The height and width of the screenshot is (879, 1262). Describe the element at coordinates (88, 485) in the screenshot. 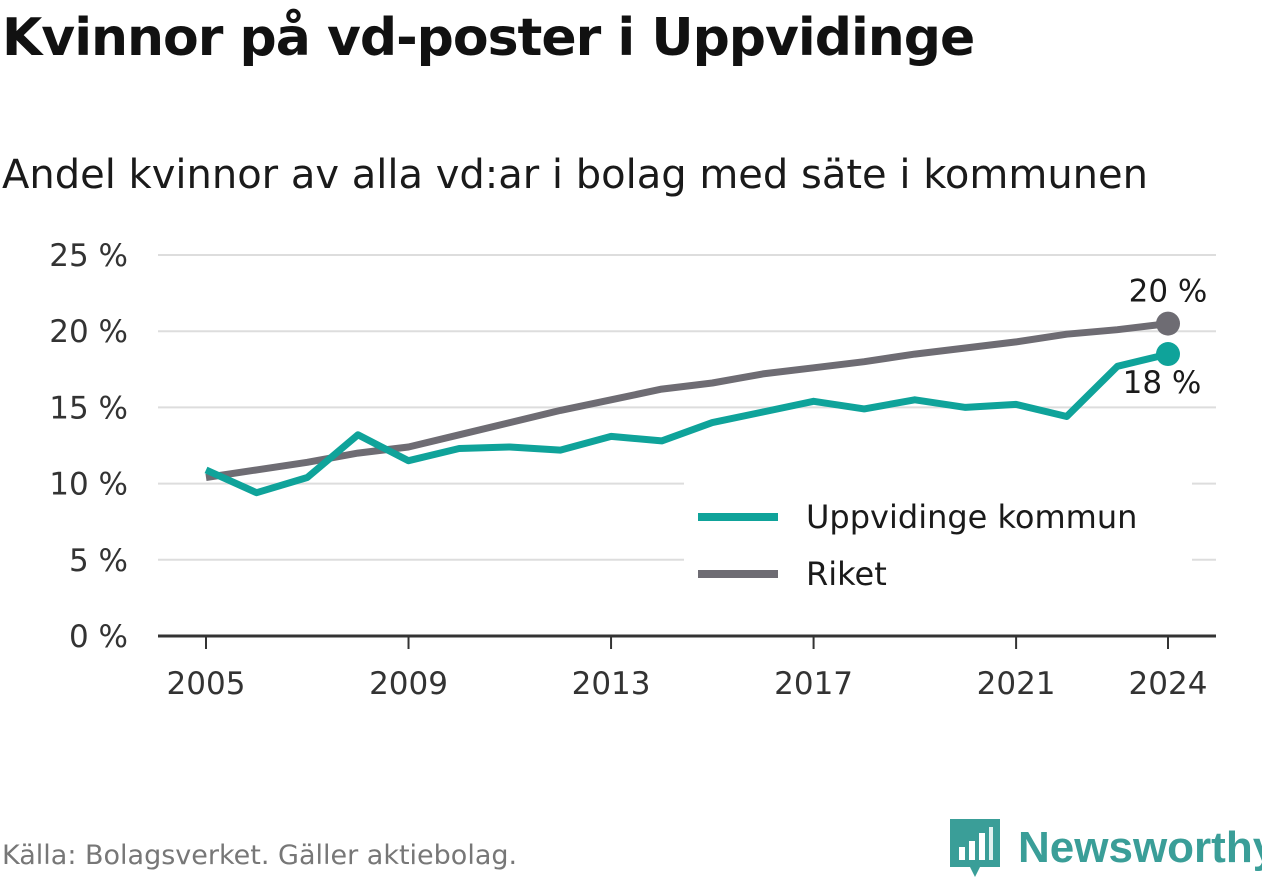

I see `y-tick-label: 10 %` at that location.